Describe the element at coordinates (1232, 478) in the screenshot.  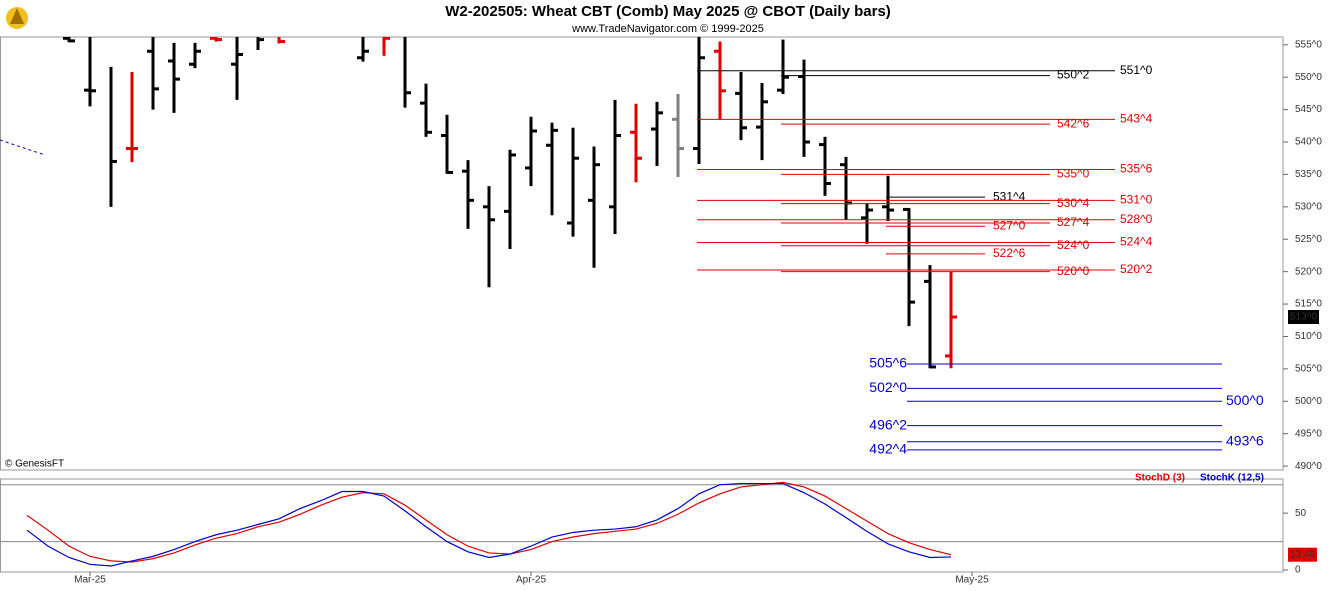
I see `legend-label: StochK (12,5)` at that location.